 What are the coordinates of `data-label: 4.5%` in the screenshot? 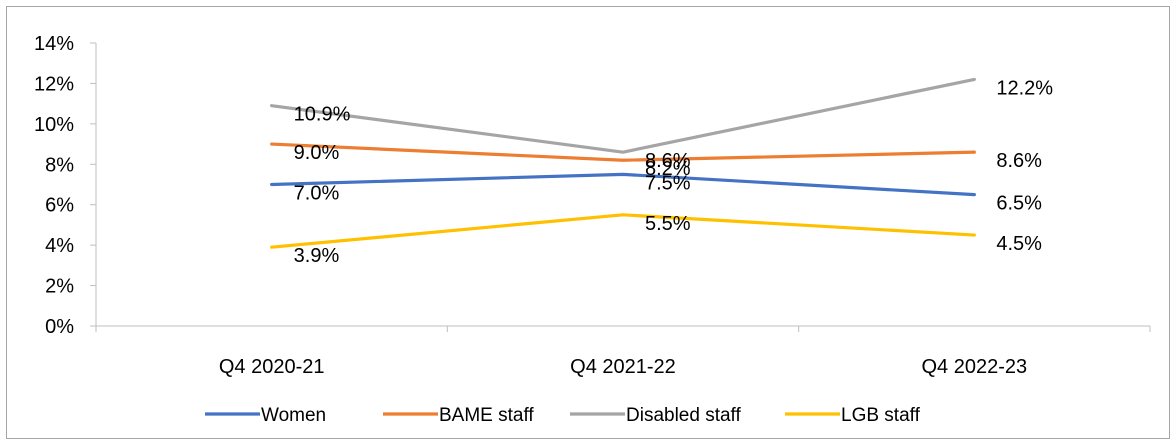 It's located at (1019, 244).